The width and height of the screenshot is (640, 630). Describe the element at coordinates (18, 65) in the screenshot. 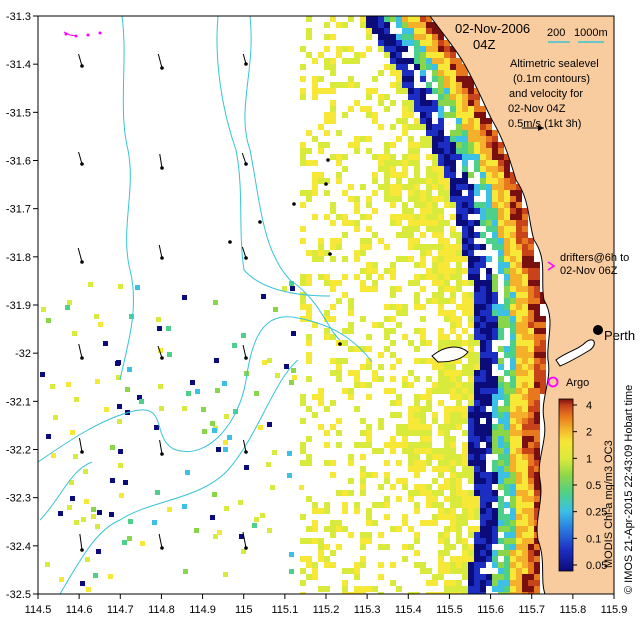

I see `y-tick-label: -31.4` at that location.